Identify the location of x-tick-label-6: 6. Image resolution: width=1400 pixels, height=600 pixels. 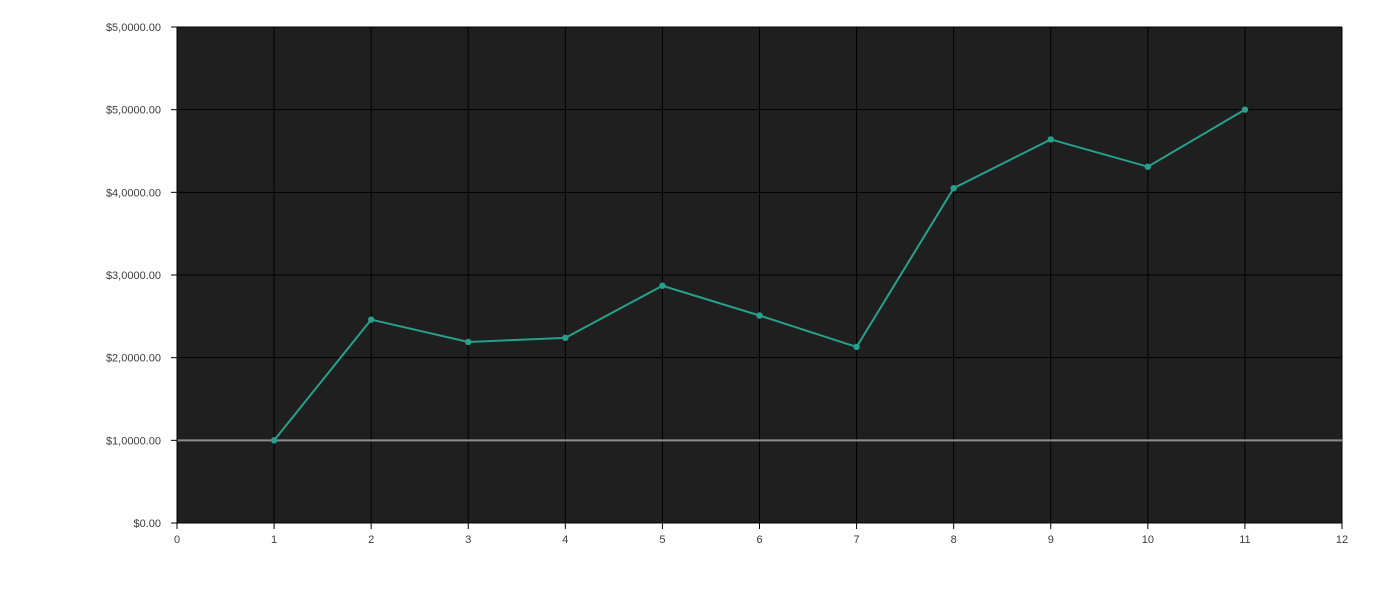
(759, 540).